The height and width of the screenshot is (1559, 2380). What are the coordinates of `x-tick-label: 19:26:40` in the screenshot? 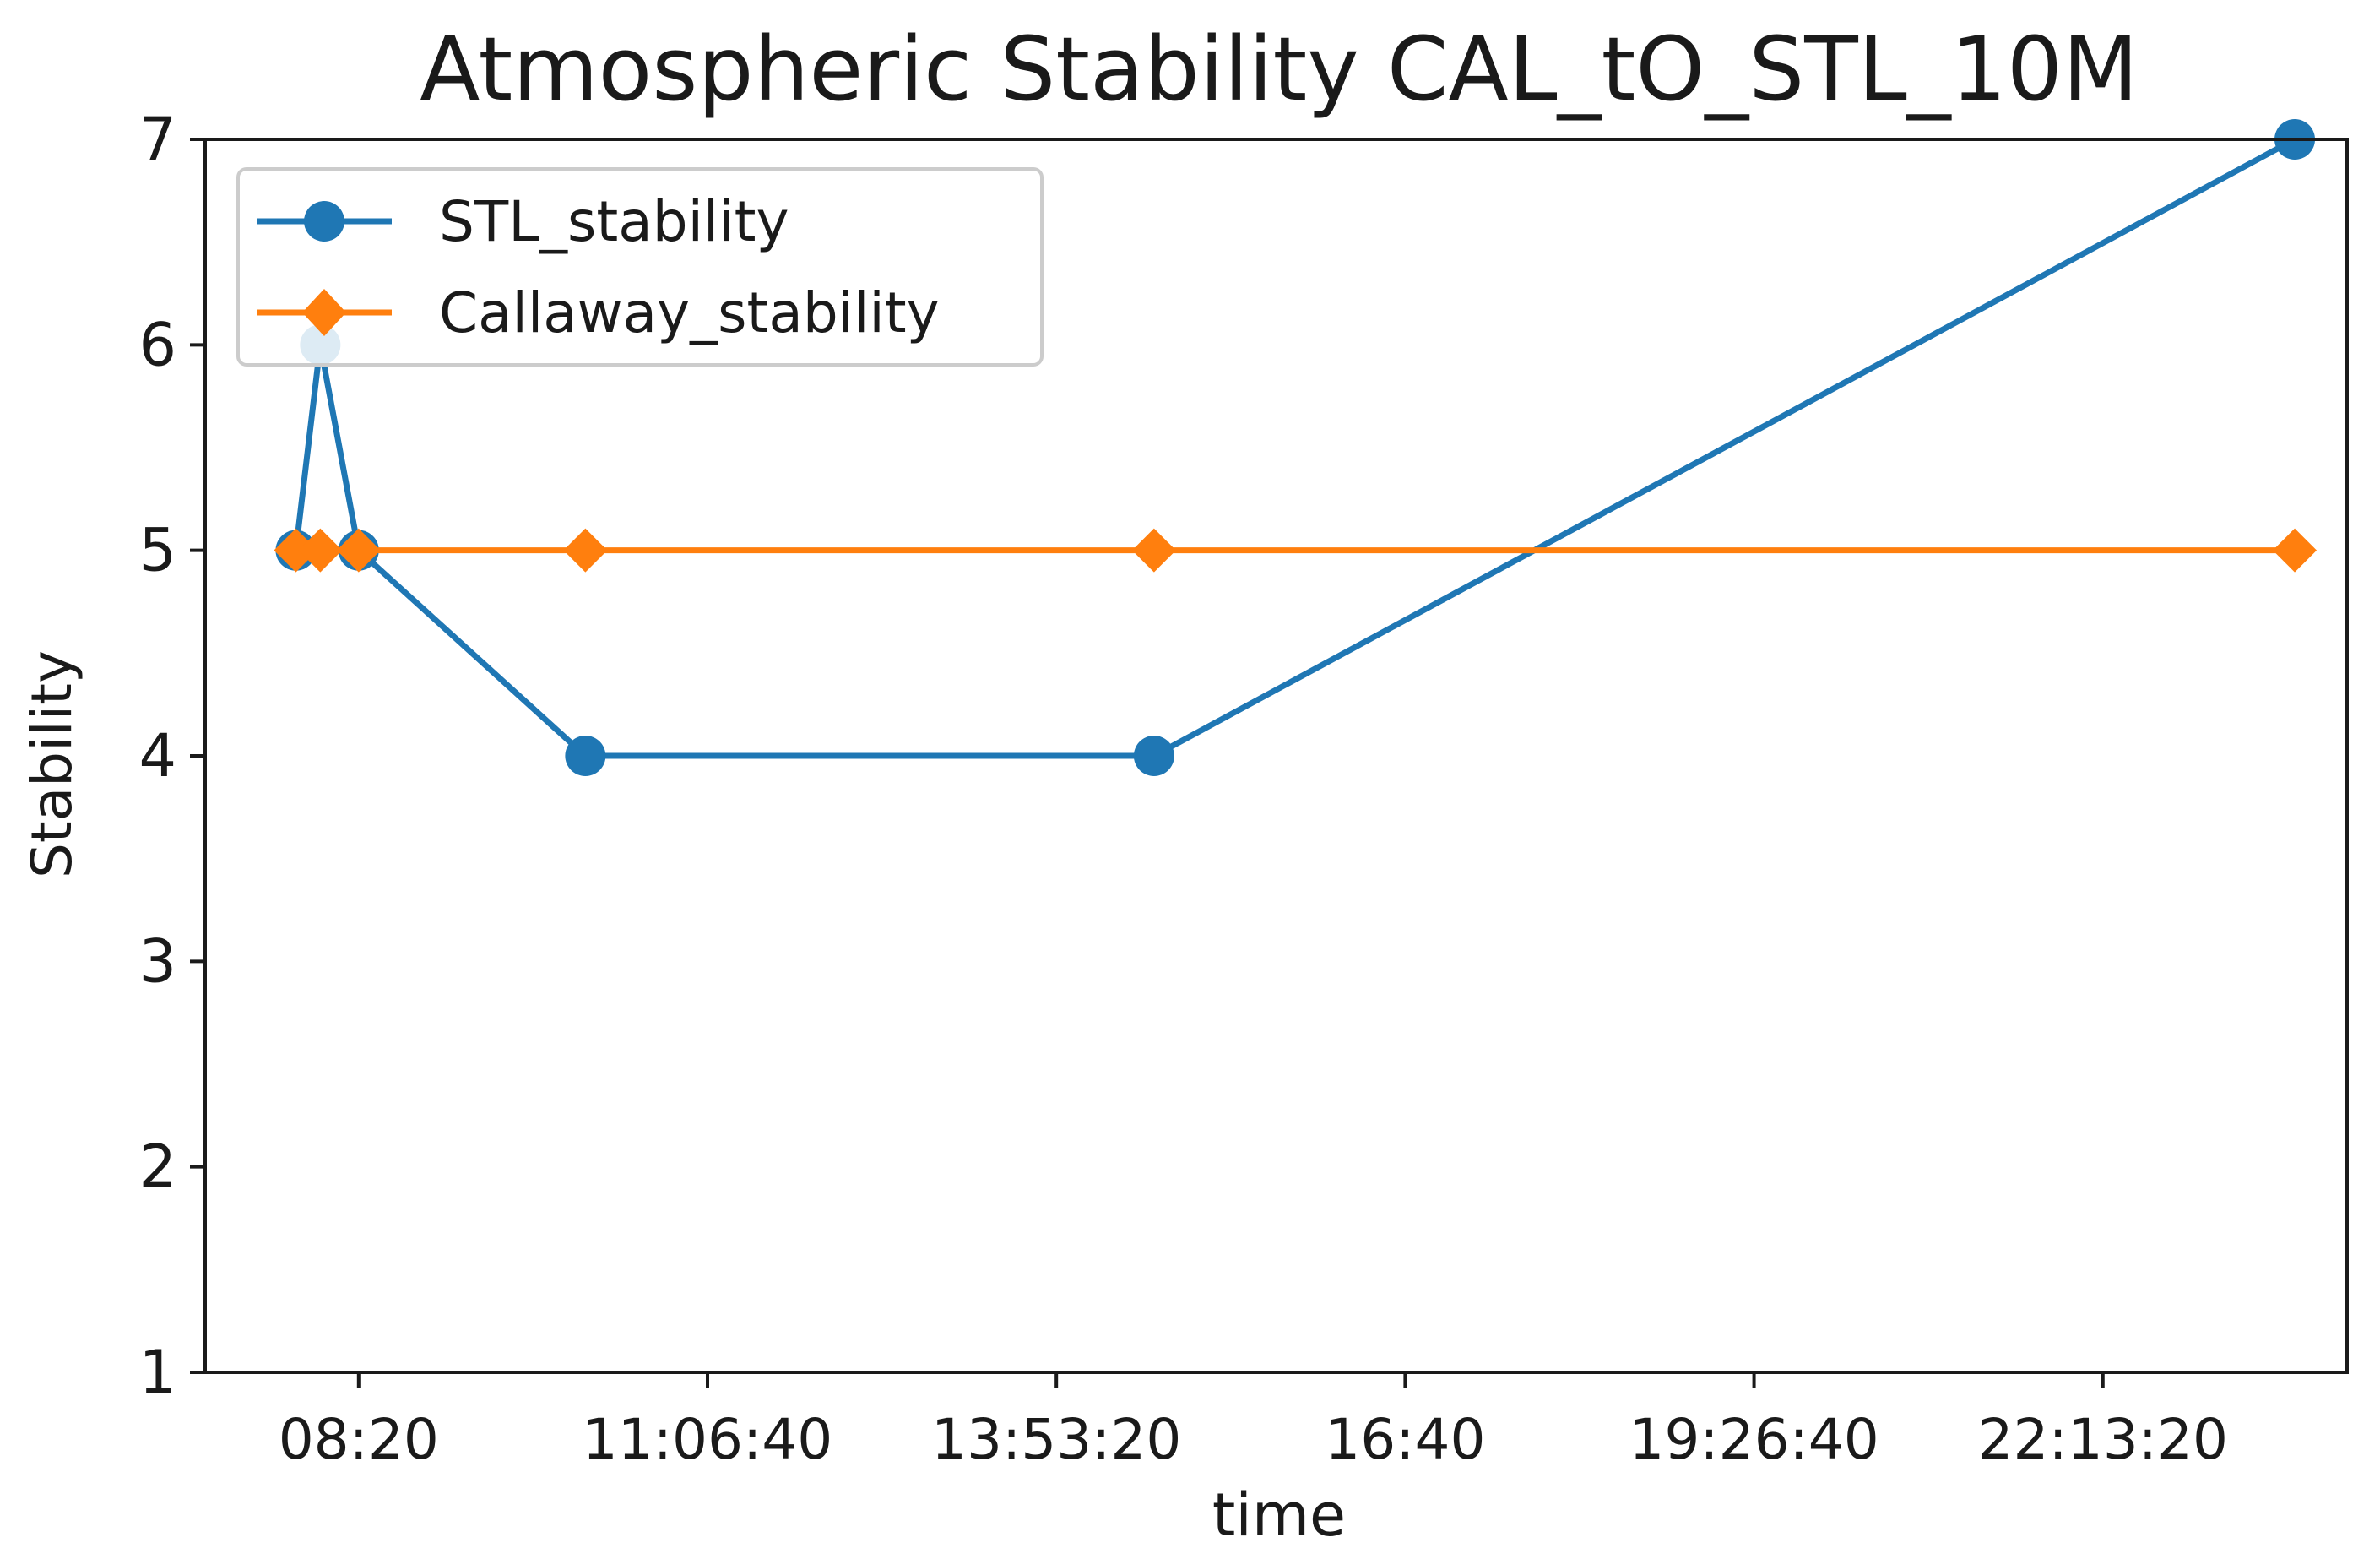 It's located at (1754, 1439).